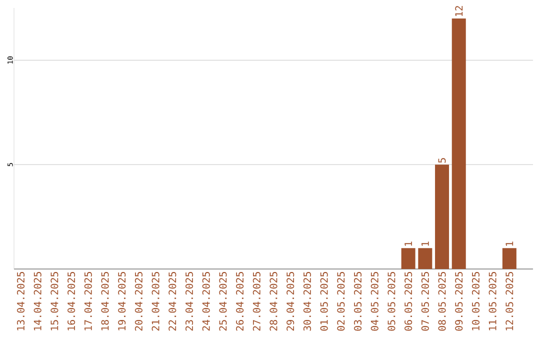  I want to click on x-tick-label: 06.05.2025, so click(408, 301).